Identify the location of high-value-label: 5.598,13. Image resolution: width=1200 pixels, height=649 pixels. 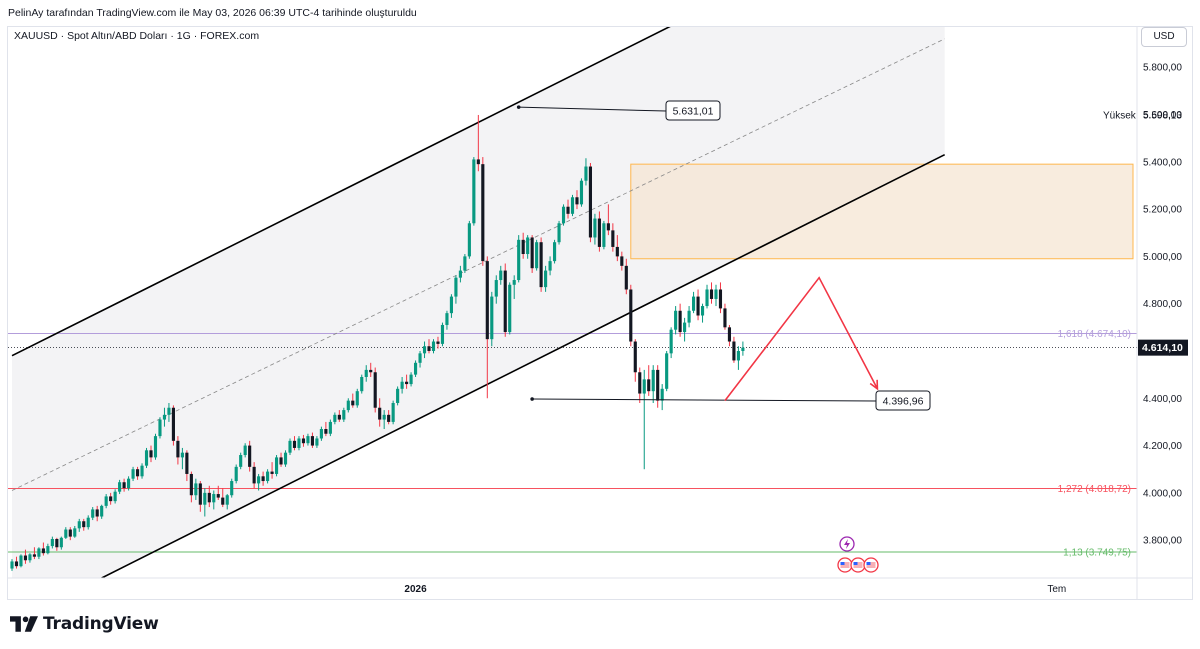
(1162, 115).